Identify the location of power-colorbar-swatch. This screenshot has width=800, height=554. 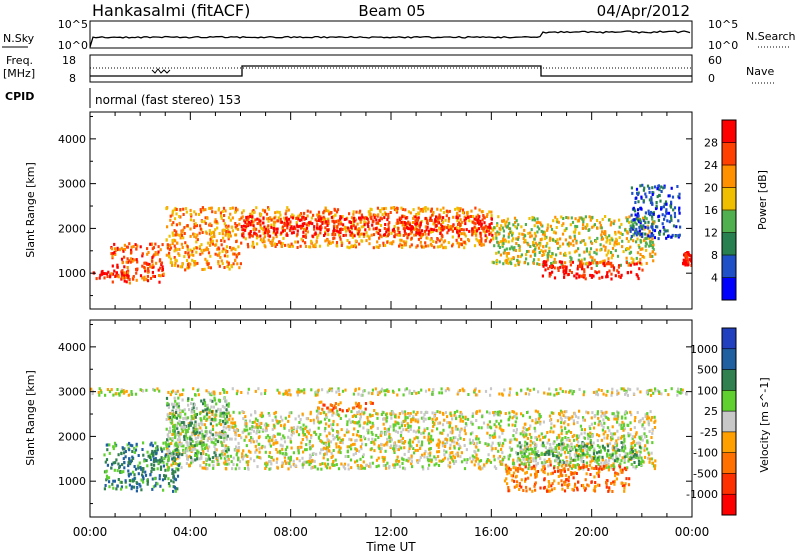
(729, 289).